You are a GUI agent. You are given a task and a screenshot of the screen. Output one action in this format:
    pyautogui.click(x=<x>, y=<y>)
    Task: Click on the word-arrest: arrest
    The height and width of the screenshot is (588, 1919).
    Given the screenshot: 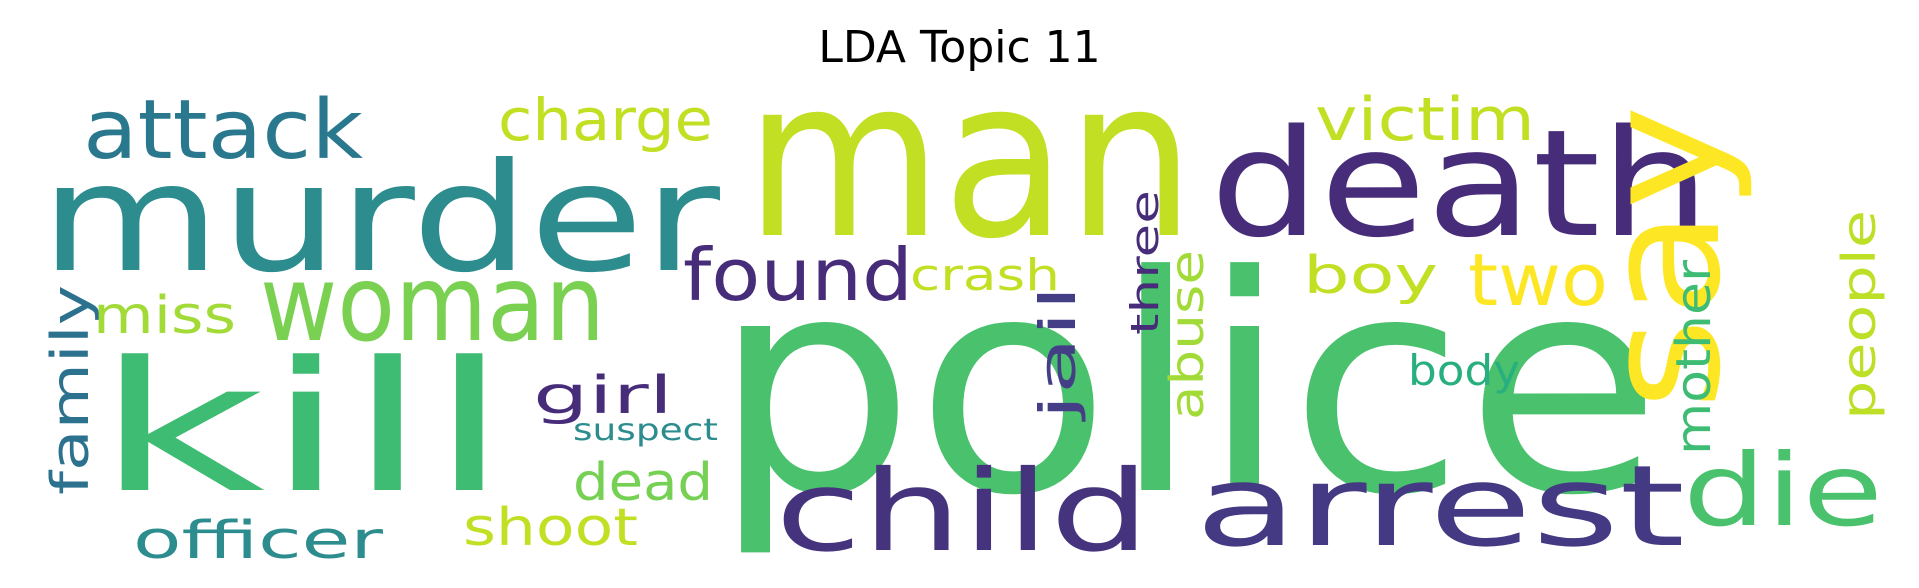 What is the action you would take?
    pyautogui.click(x=1440, y=507)
    